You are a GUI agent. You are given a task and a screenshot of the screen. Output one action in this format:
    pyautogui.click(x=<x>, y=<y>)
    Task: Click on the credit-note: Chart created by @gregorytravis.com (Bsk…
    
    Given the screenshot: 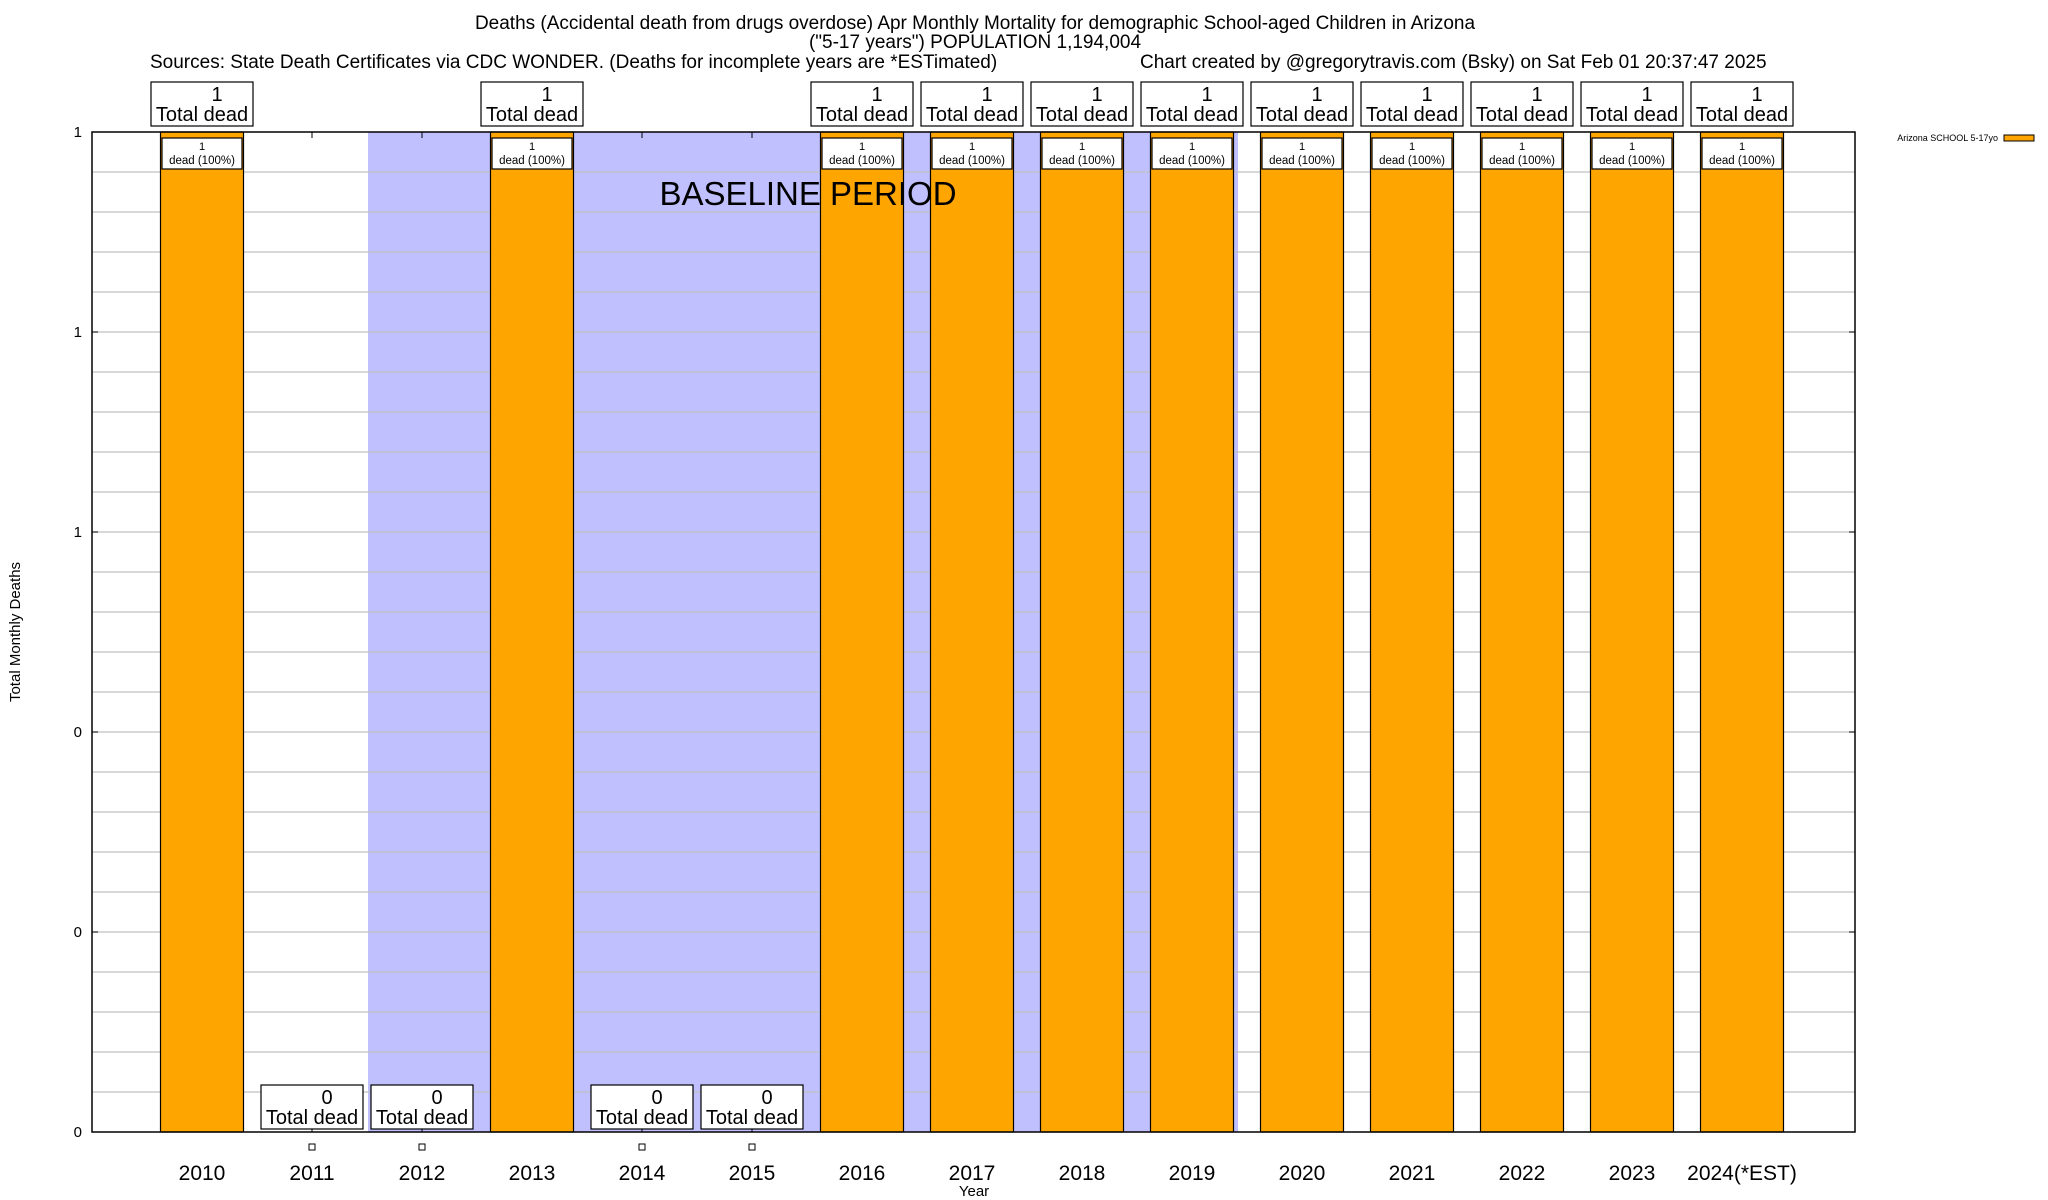 What is the action you would take?
    pyautogui.click(x=1453, y=62)
    